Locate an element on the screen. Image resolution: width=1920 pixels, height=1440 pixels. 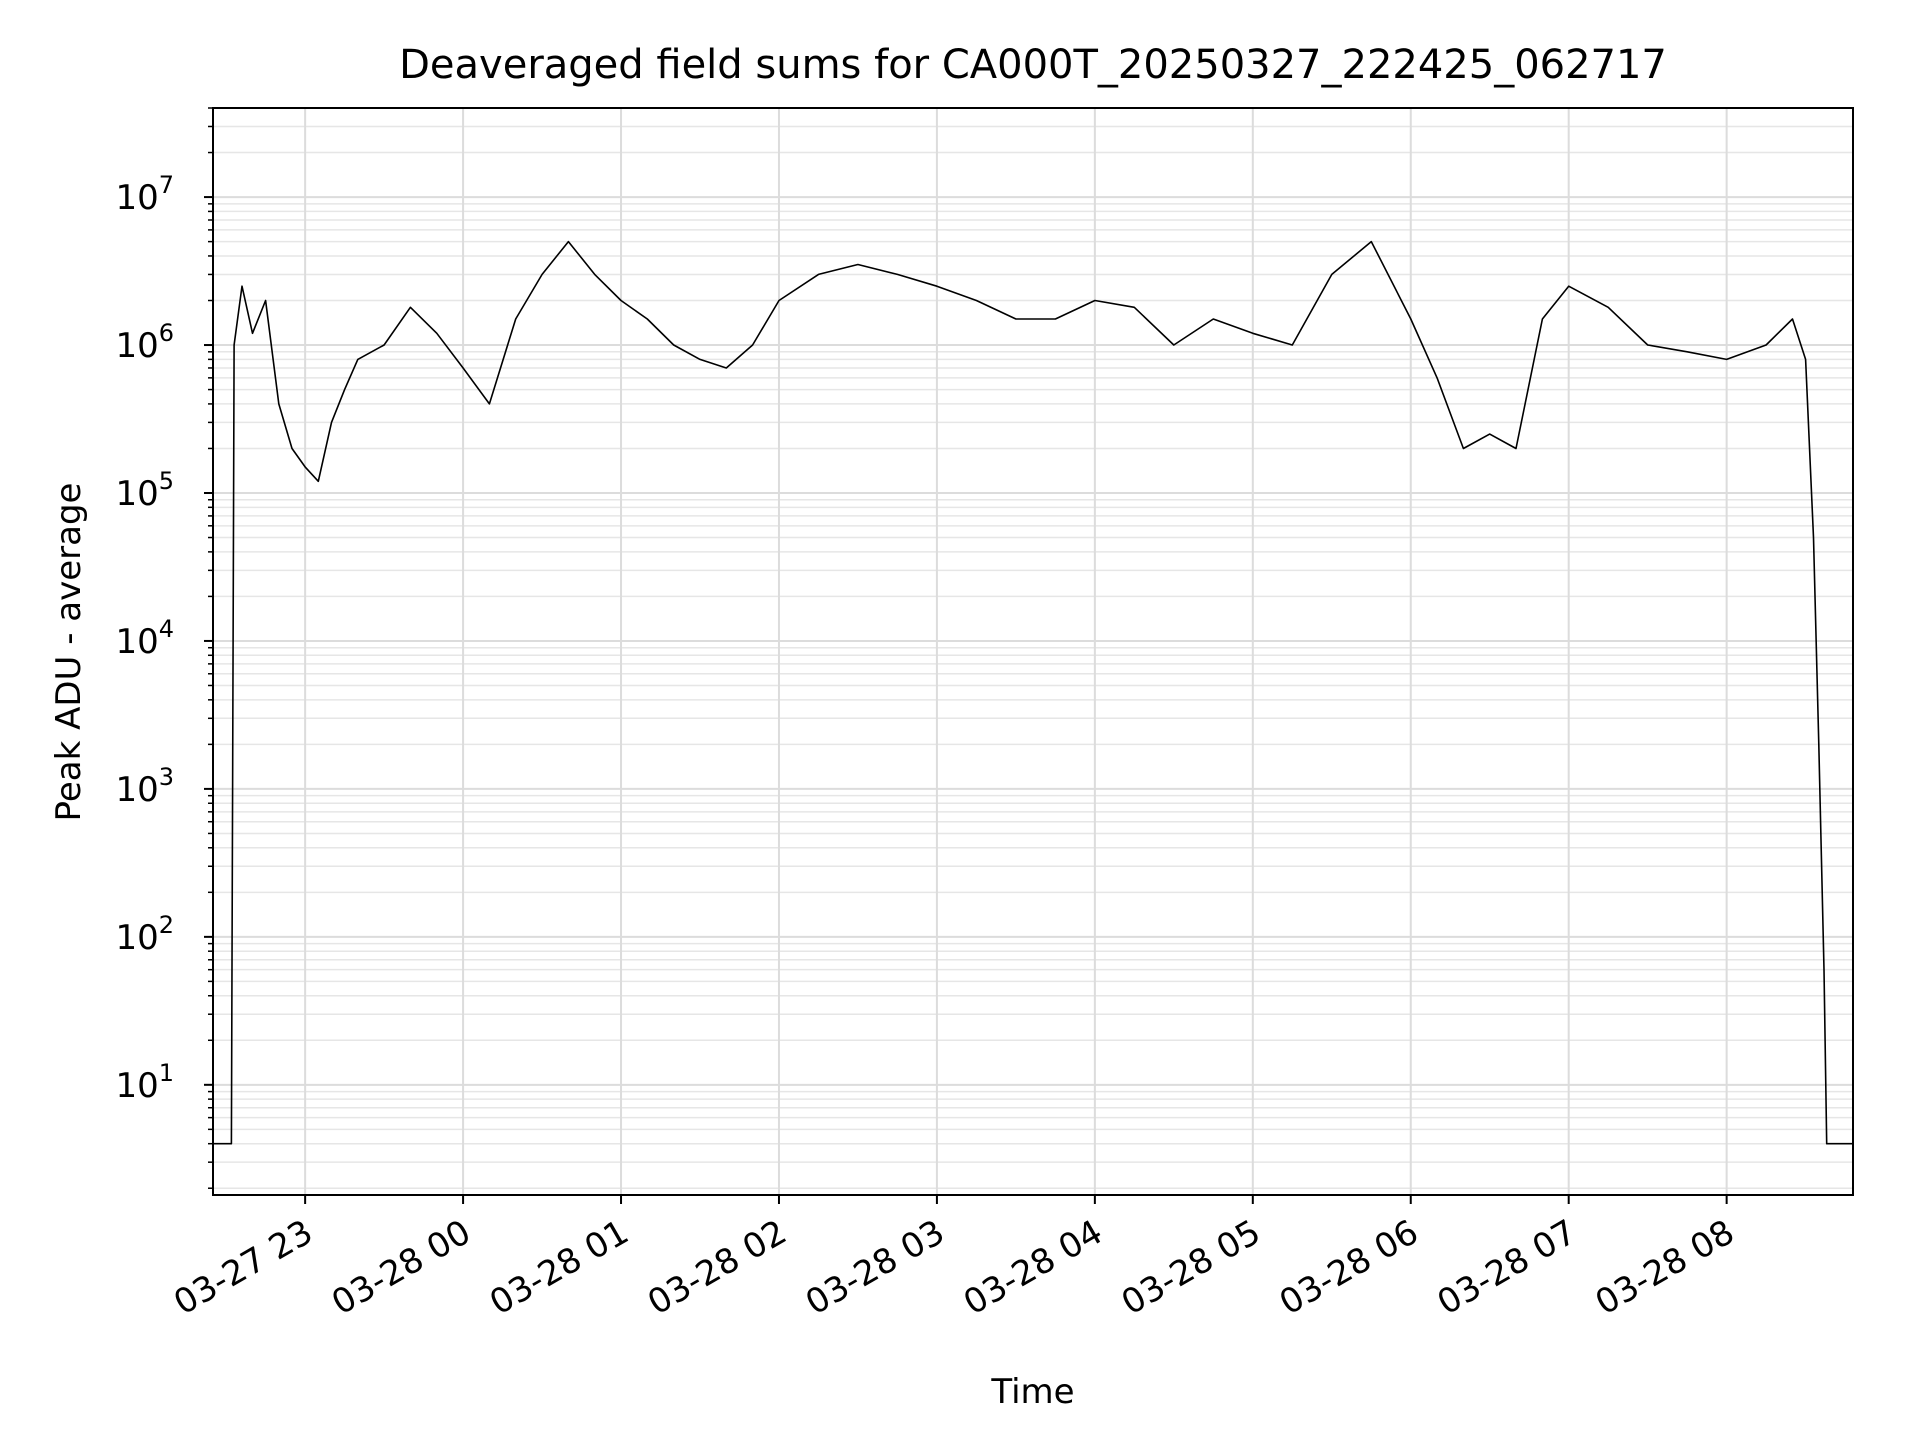
y-tick-label: 10³ is located at coordinates (144, 786).